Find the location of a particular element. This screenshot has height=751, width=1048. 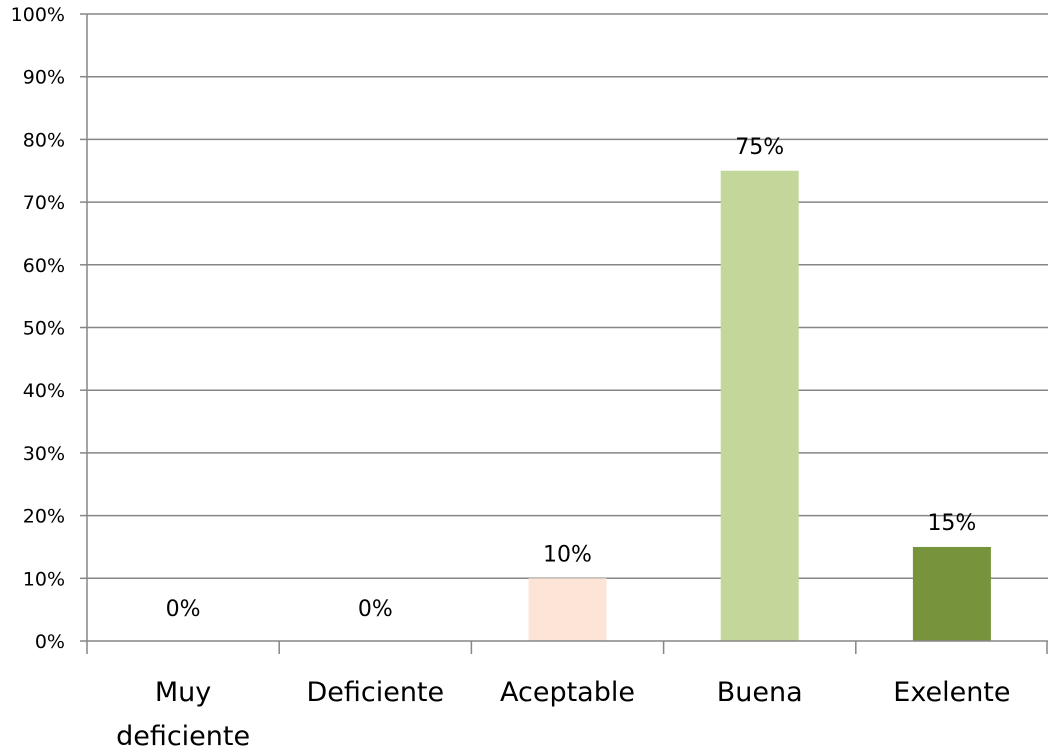

bar-exelente is located at coordinates (951, 593).